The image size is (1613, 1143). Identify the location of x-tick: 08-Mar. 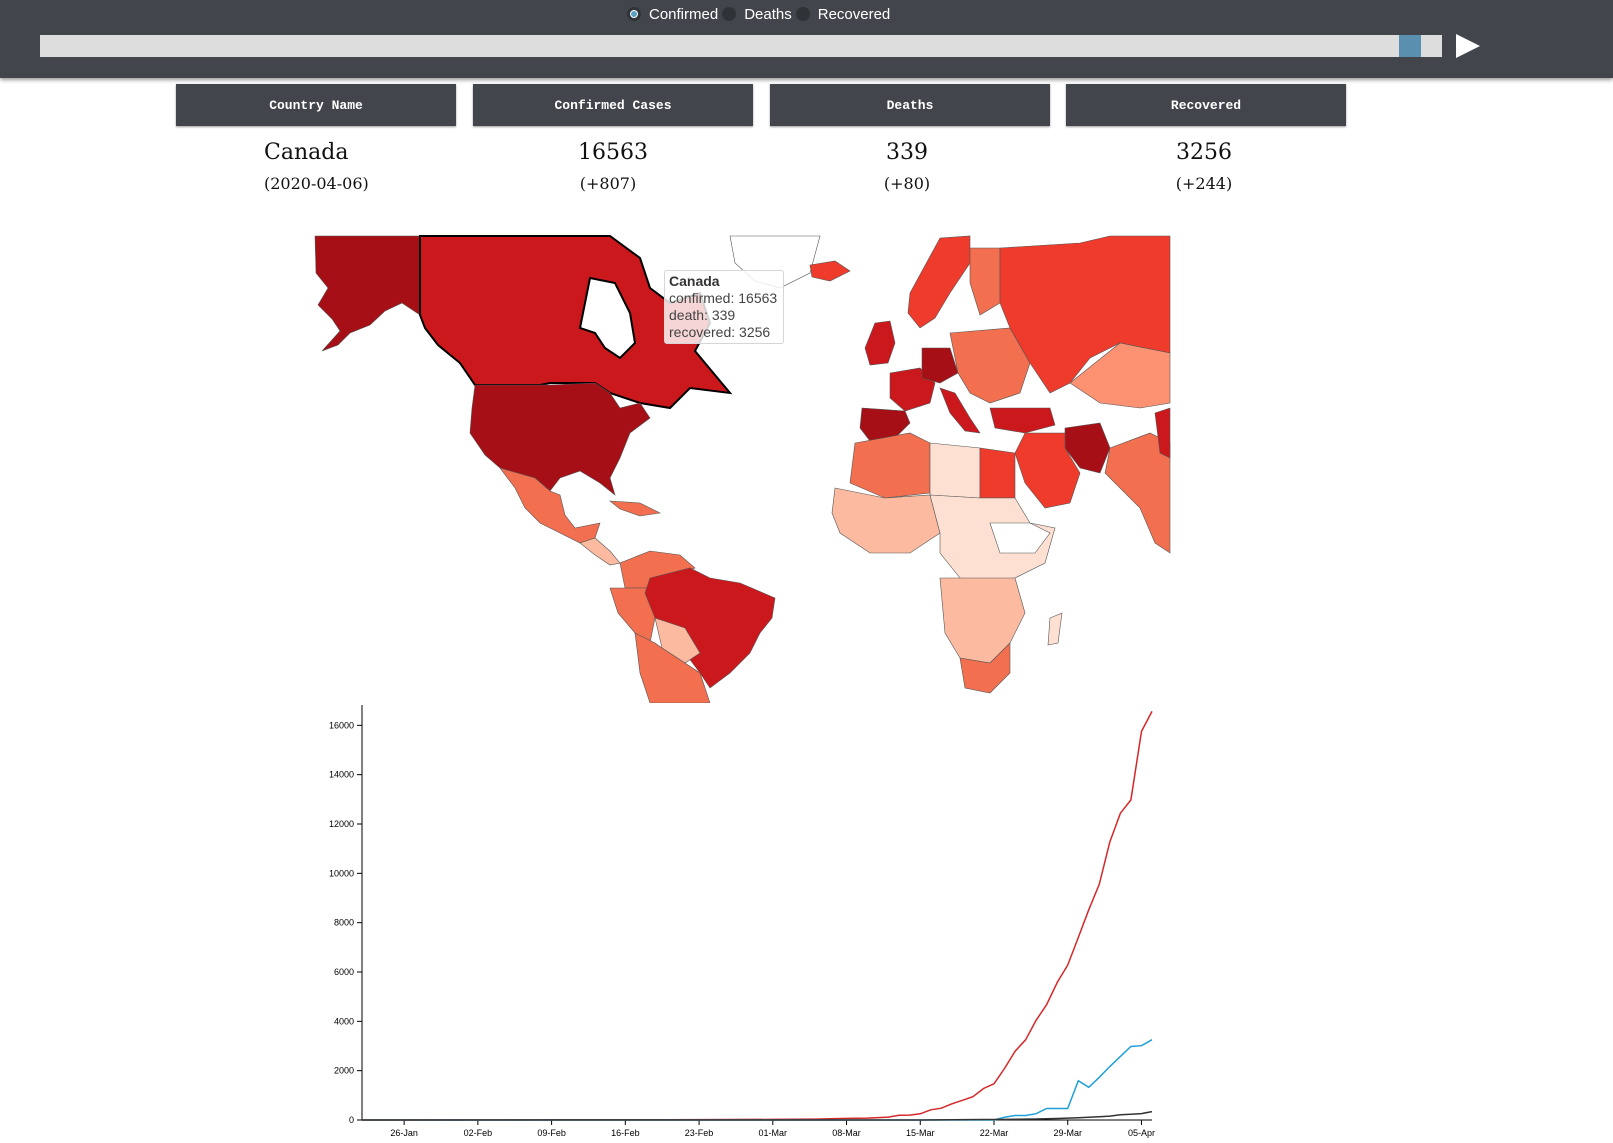
(846, 1129).